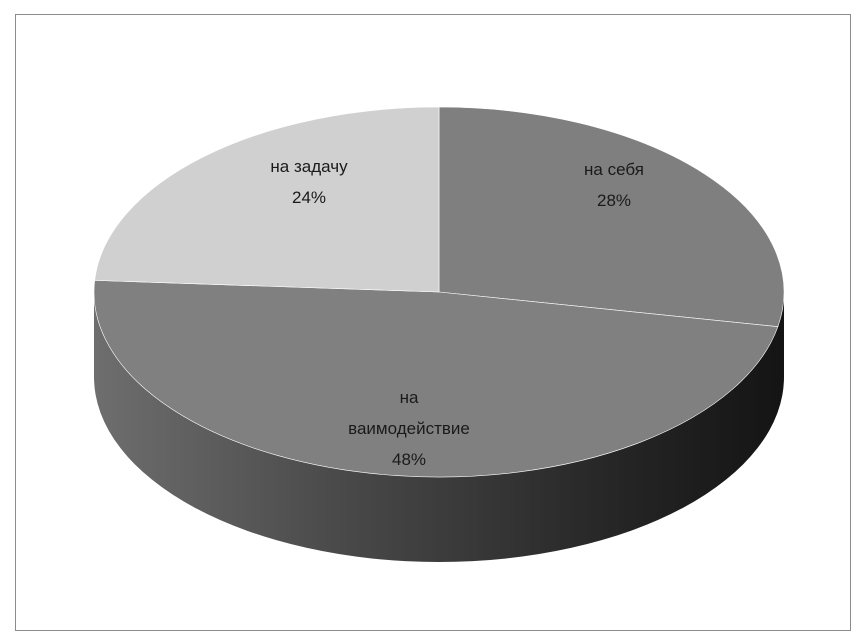 The height and width of the screenshot is (644, 864). What do you see at coordinates (309, 182) in the screenshot?
I see `data-label-3: на задачу 24%` at bounding box center [309, 182].